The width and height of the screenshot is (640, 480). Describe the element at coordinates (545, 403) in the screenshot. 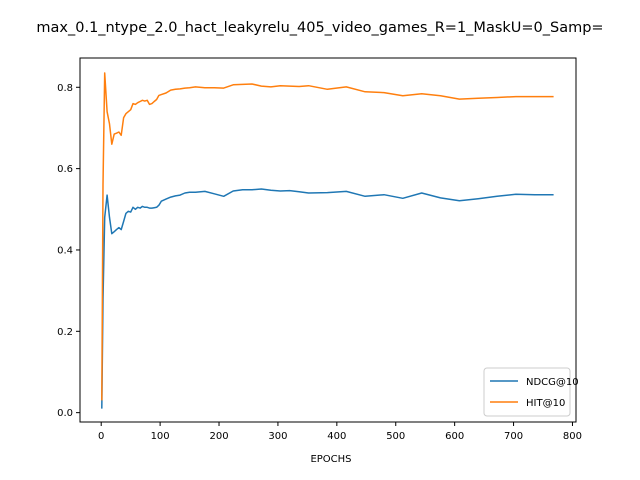

I see `legend-label-hit: HIT@10` at that location.